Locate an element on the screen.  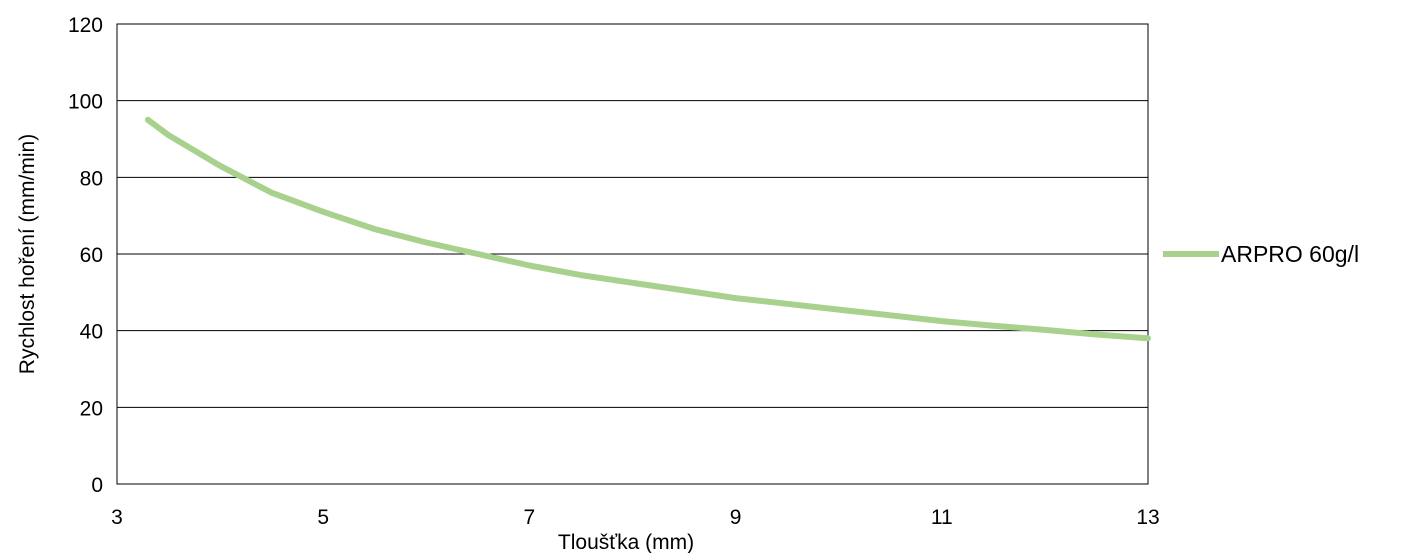
x-axis-title: Tloušťka (mm) is located at coordinates (626, 542).